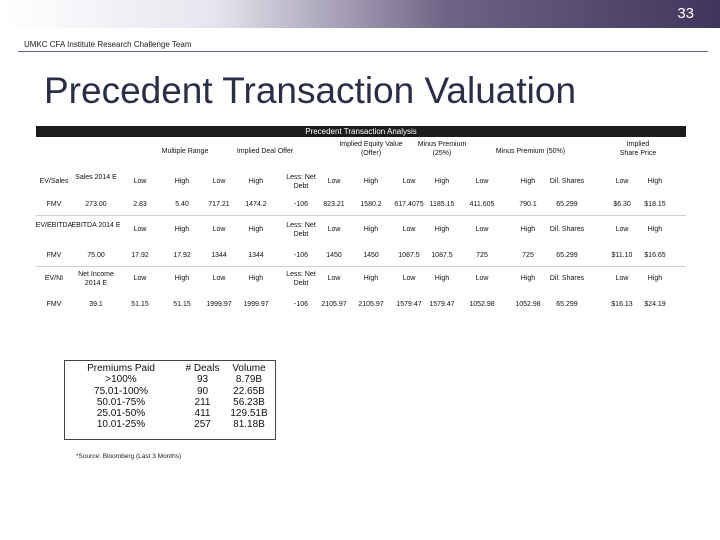  Describe the element at coordinates (256, 204) in the screenshot. I see `cell-deal-high: 1474.2` at that location.